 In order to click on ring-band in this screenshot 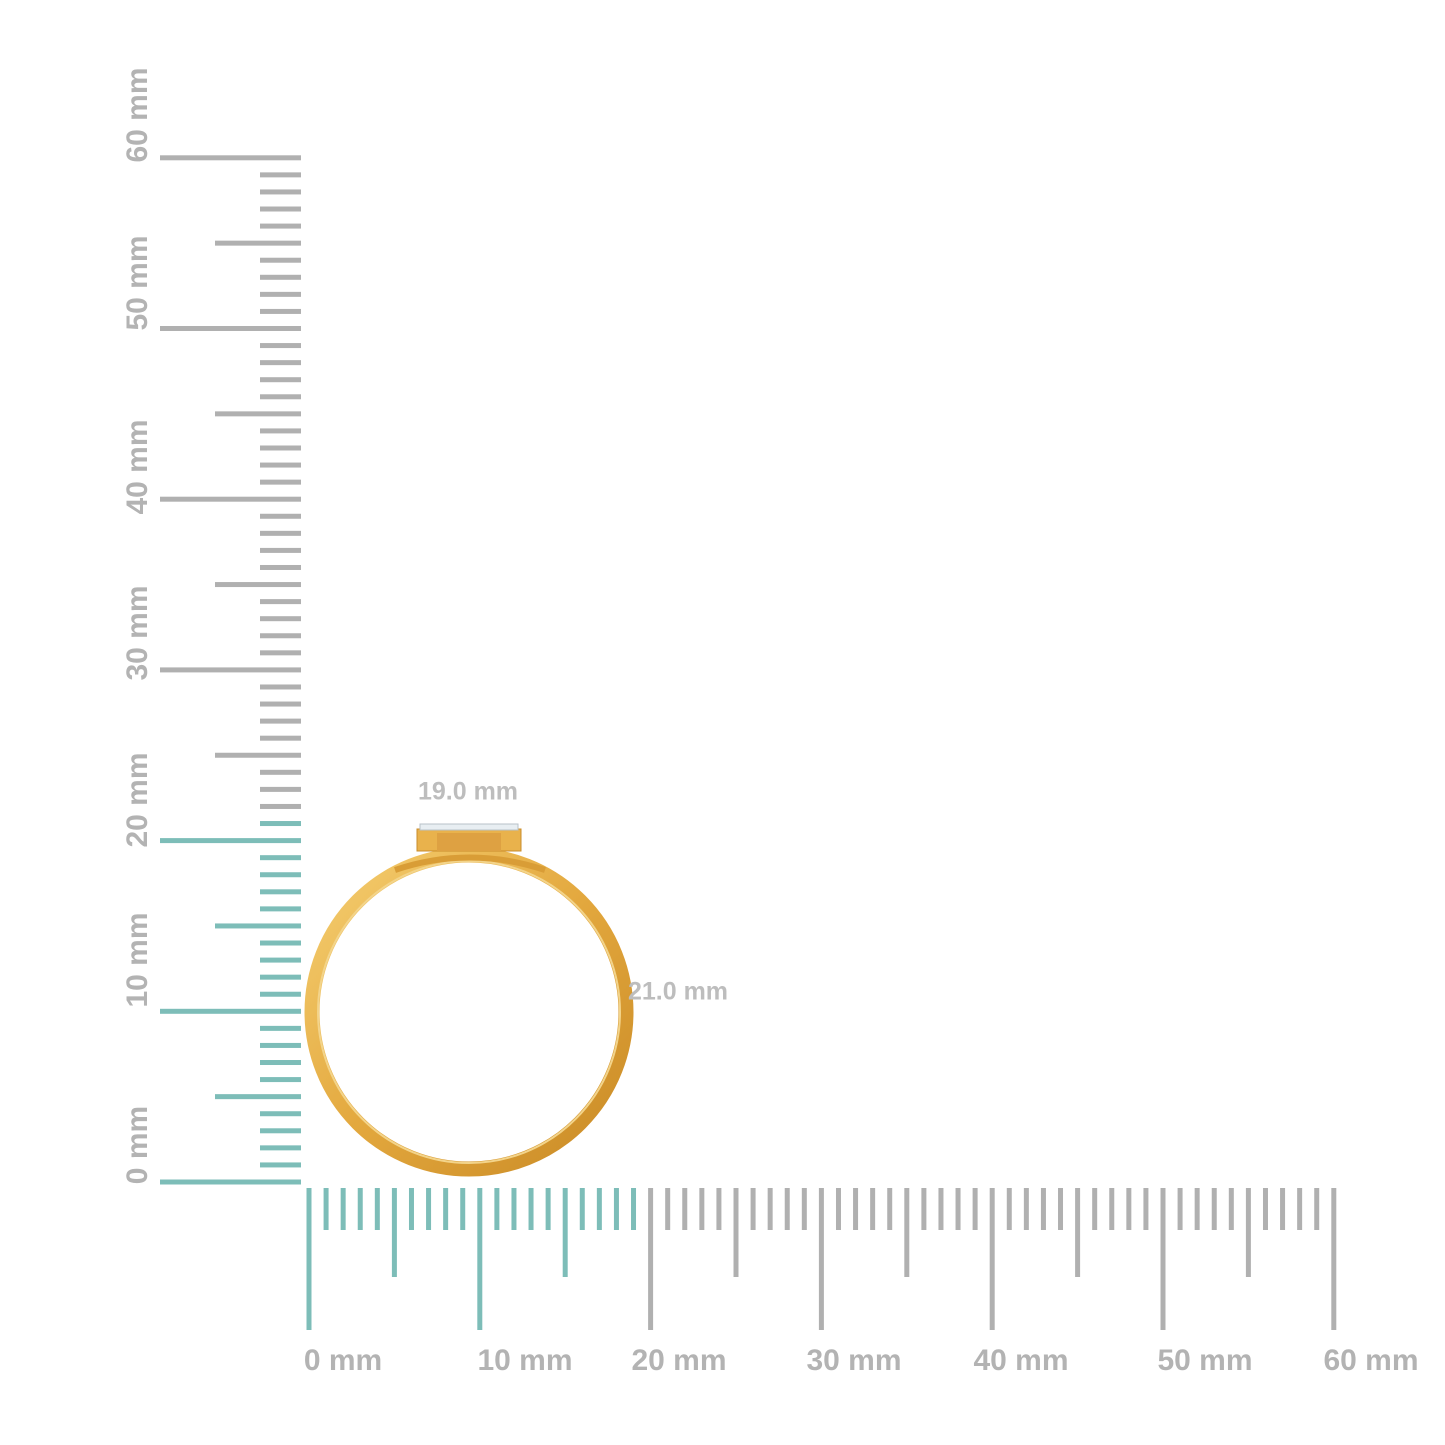, I will do `click(469, 1012)`.